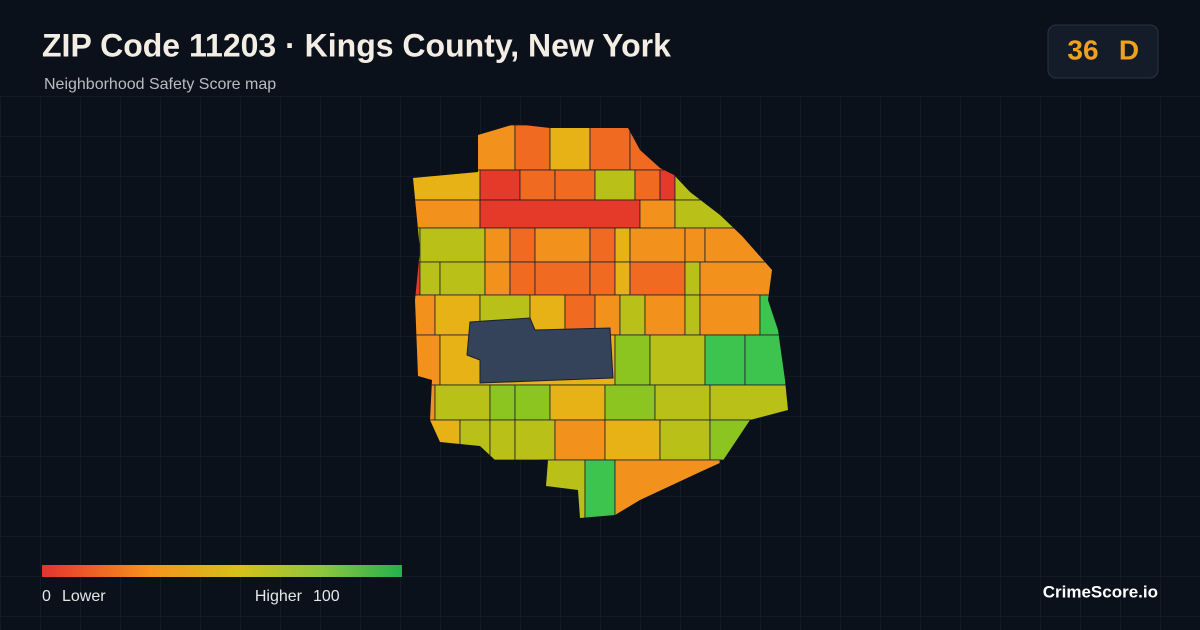  Describe the element at coordinates (1103, 51) in the screenshot. I see `score-badge` at that location.